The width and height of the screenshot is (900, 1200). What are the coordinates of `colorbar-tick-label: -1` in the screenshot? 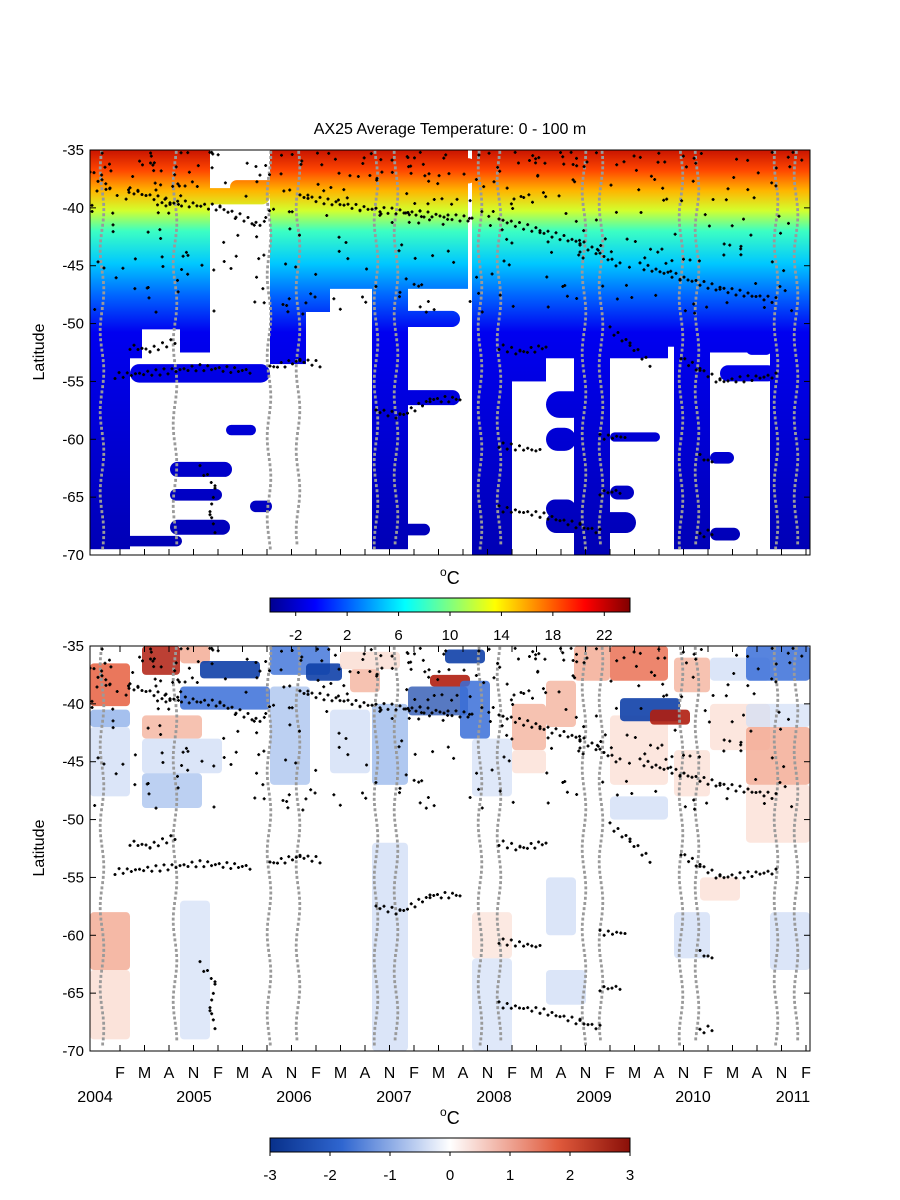 It's located at (389, 1175).